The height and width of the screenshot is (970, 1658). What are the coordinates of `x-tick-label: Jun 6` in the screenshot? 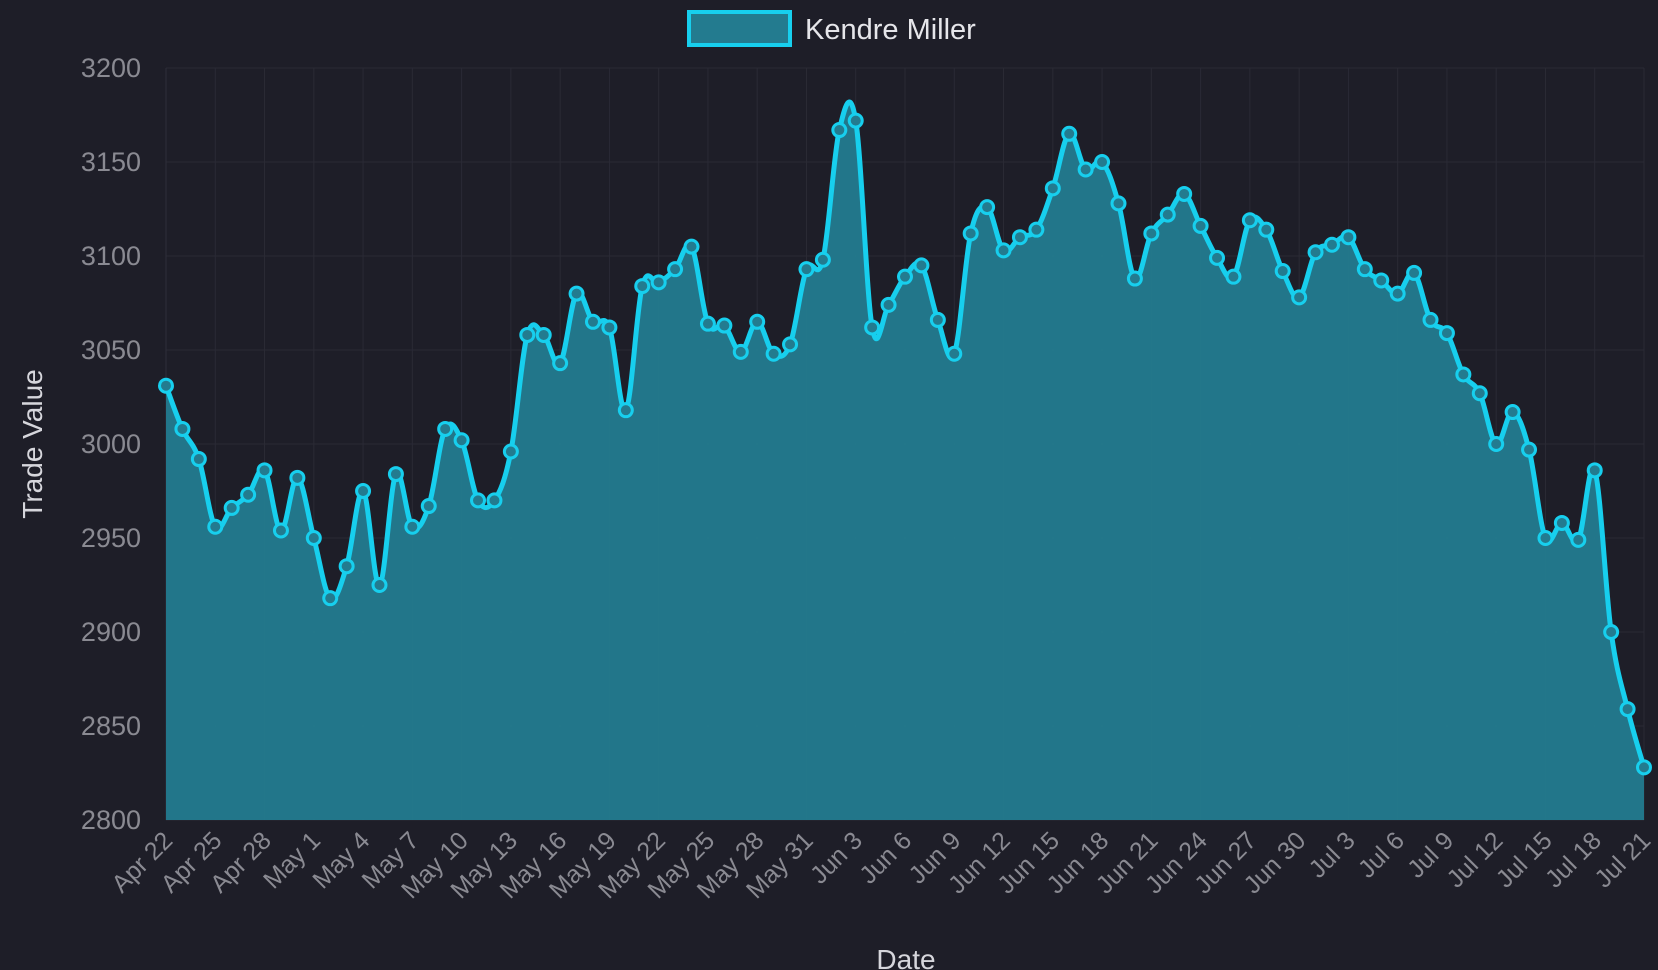 It's located at (885, 857).